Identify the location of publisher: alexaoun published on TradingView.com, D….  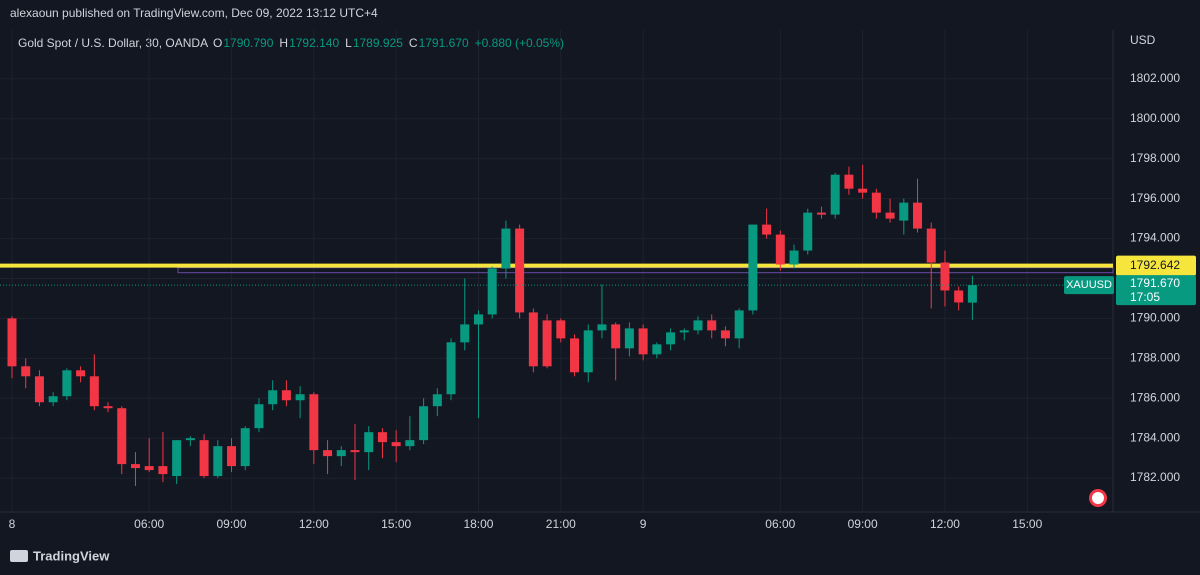
(194, 13).